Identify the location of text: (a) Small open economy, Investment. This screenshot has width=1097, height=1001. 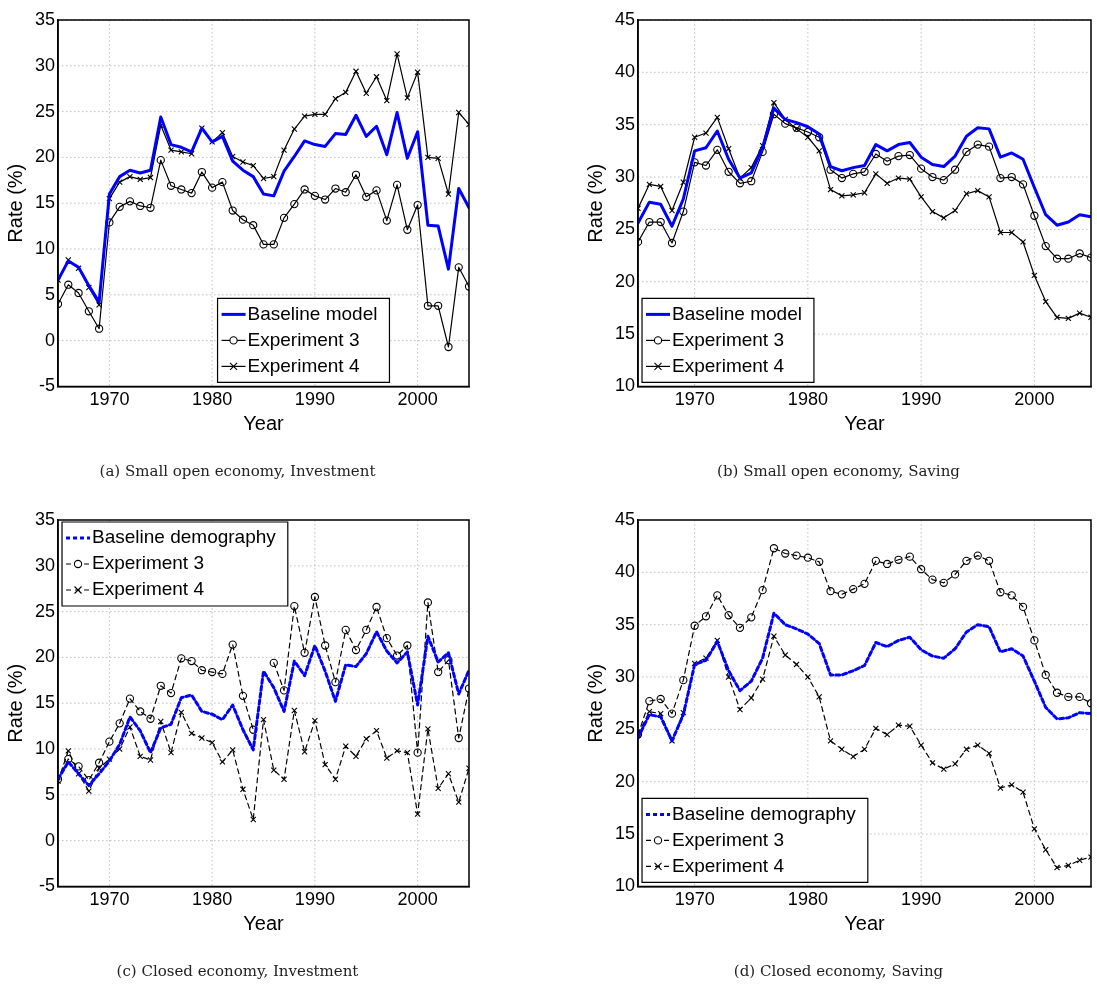
(237, 471).